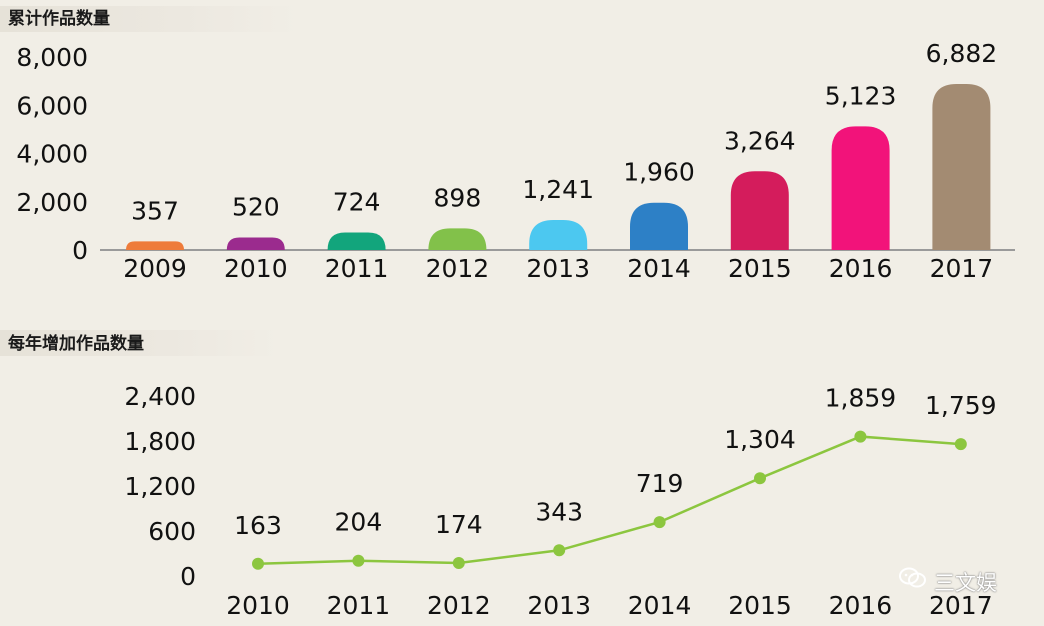 This screenshot has height=626, width=1044. I want to click on bar-2017, so click(961, 167).